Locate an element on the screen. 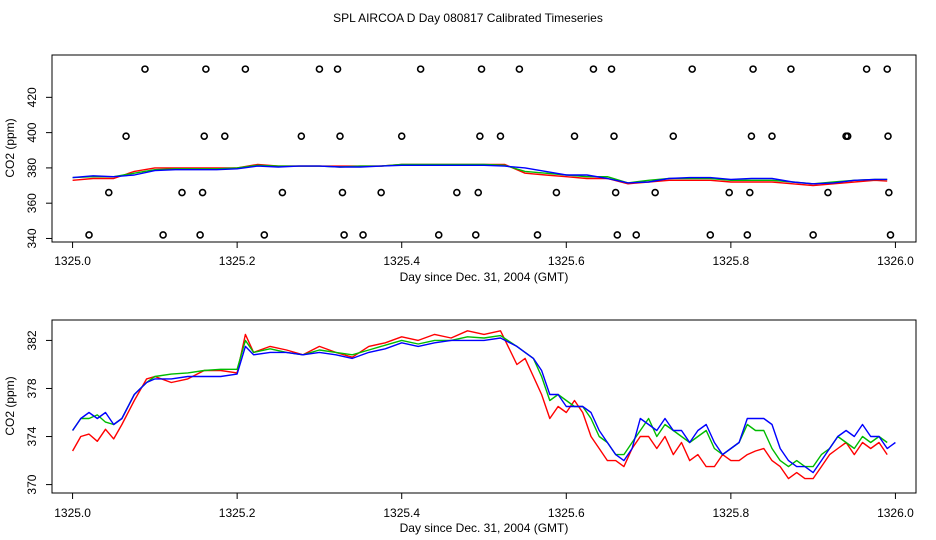 The width and height of the screenshot is (936, 540). bottom-y-tick-label: 382 is located at coordinates (32, 340).